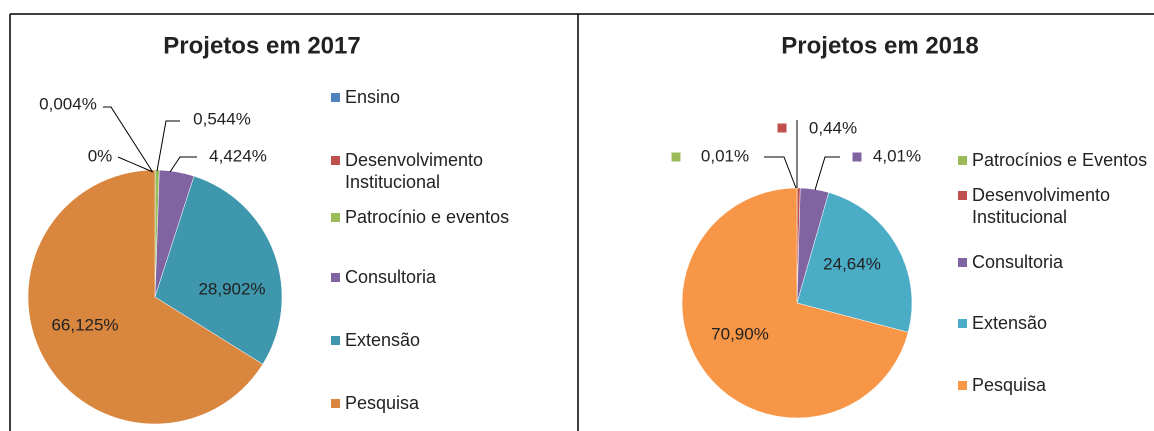 This screenshot has height=431, width=1154. What do you see at coordinates (68, 103) in the screenshot?
I see `data-label: 0,004%` at bounding box center [68, 103].